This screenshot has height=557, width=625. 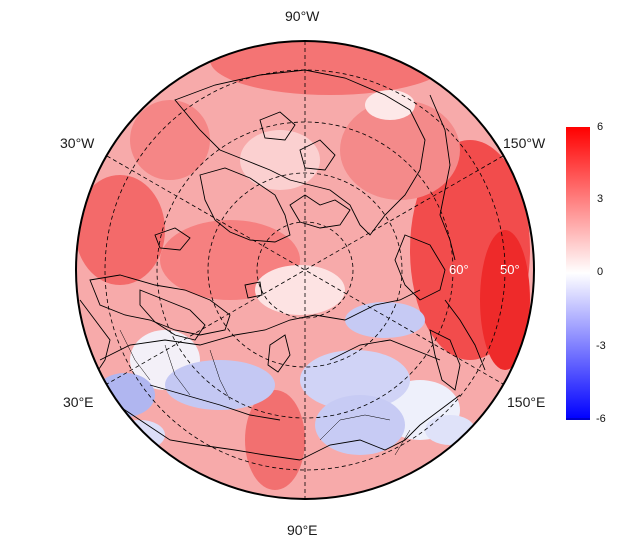 I want to click on colorbar-tick-neg3: -3, so click(x=601, y=346).